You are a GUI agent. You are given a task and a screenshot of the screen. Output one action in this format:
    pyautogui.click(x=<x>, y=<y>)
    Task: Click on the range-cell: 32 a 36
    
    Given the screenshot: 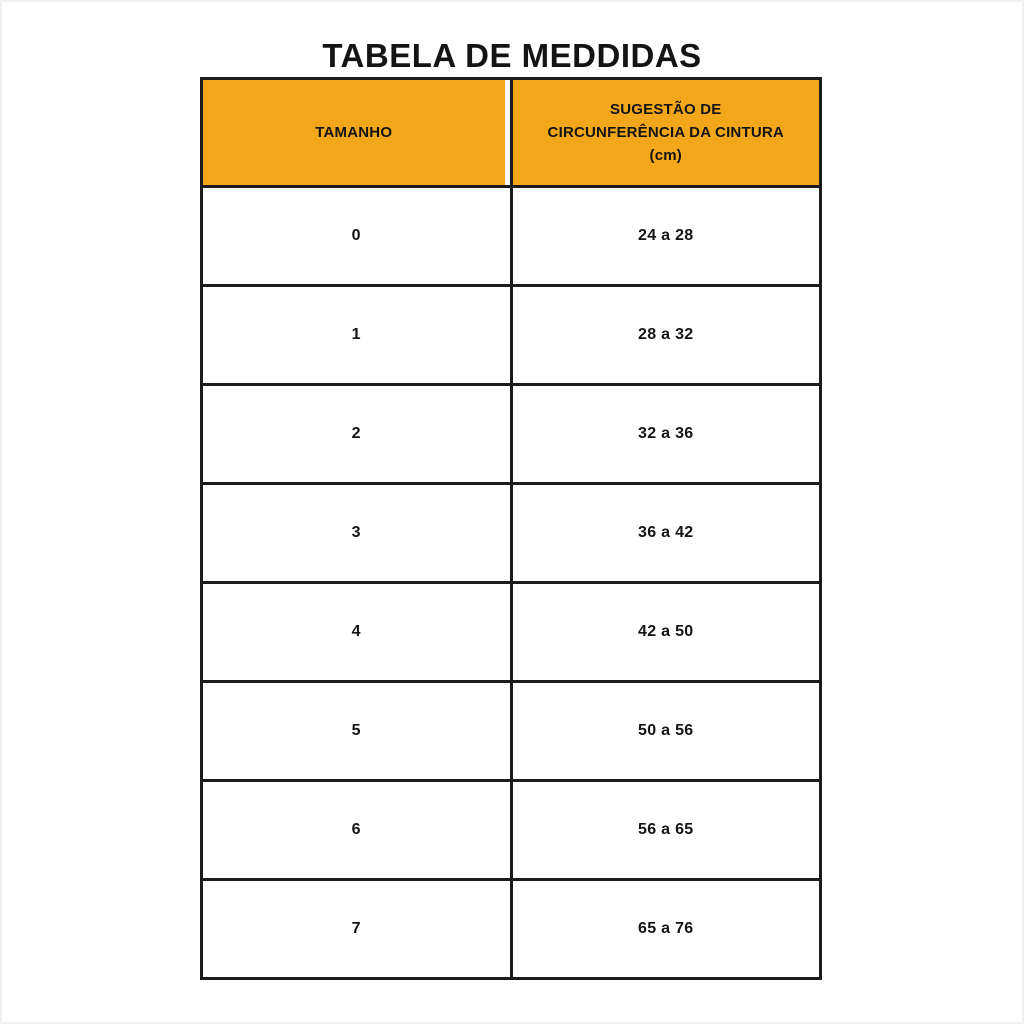 What is the action you would take?
    pyautogui.click(x=665, y=434)
    